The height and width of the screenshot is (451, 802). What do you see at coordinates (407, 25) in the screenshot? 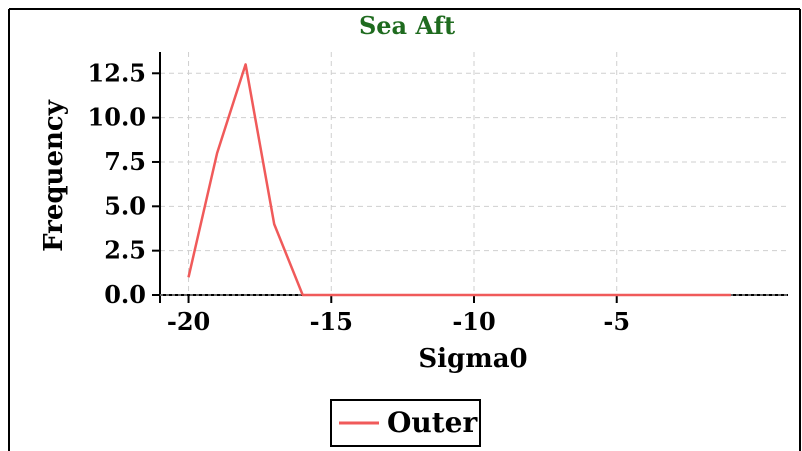
I see `chart-title: Sea Aft` at bounding box center [407, 25].